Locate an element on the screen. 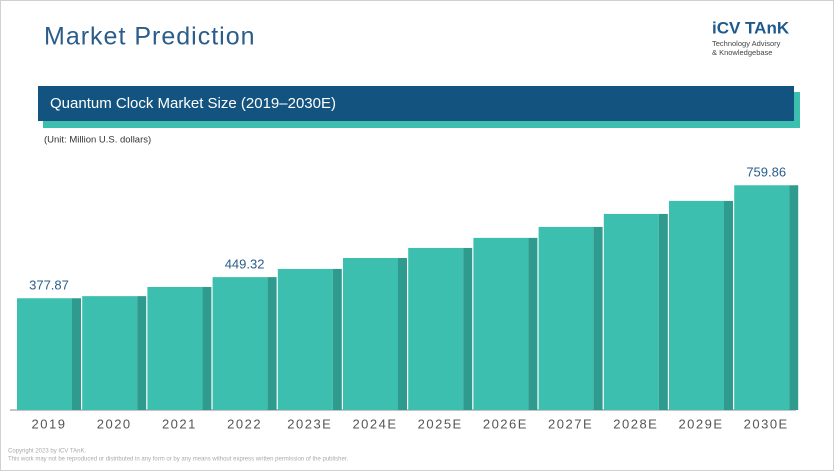  logo-line: Technology Advisory is located at coordinates (746, 43).